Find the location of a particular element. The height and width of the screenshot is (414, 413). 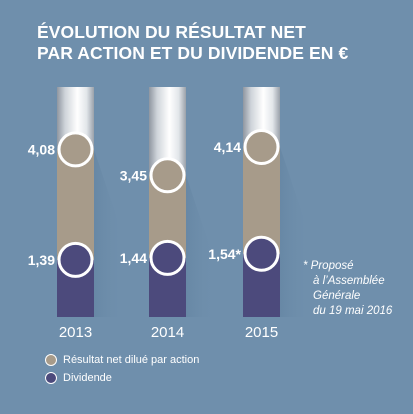

value-label-eps: 4,14 is located at coordinates (227, 147).